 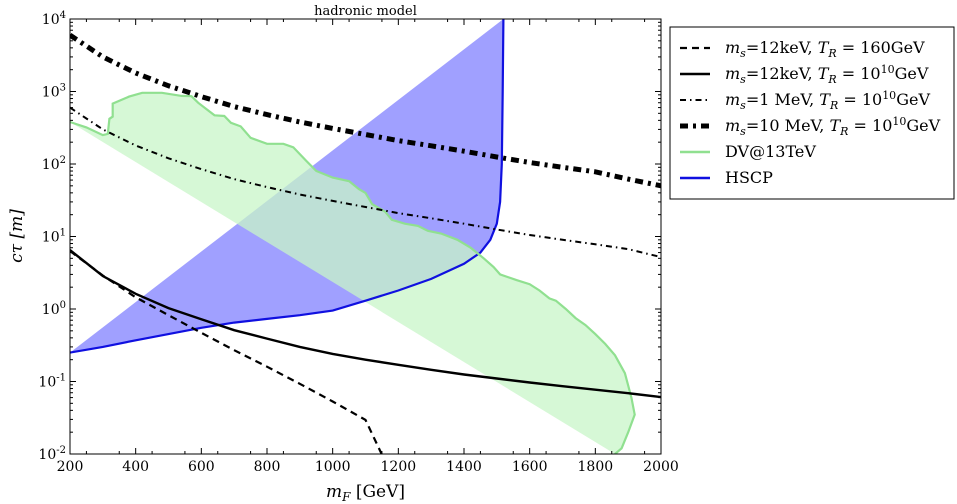 What do you see at coordinates (201, 467) in the screenshot?
I see `x-tick-label: 600` at bounding box center [201, 467].